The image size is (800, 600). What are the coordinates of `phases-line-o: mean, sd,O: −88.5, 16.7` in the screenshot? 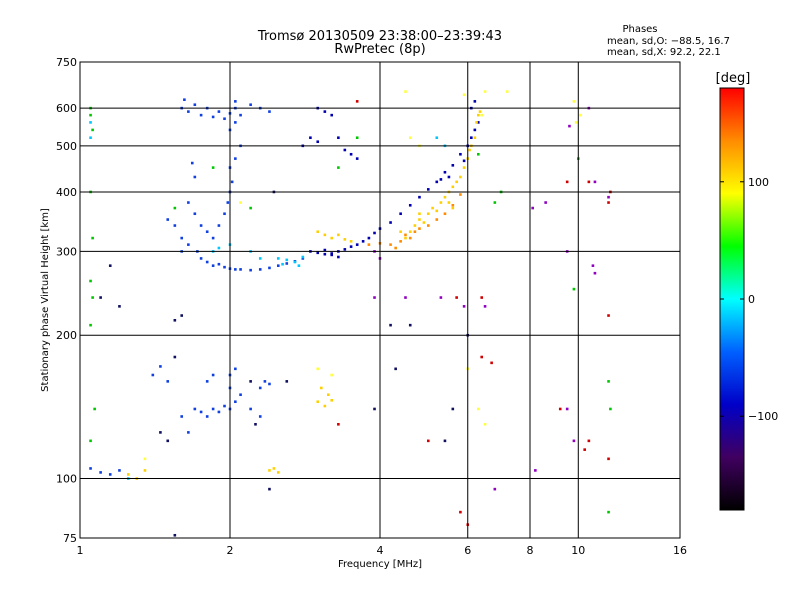 It's located at (668, 41).